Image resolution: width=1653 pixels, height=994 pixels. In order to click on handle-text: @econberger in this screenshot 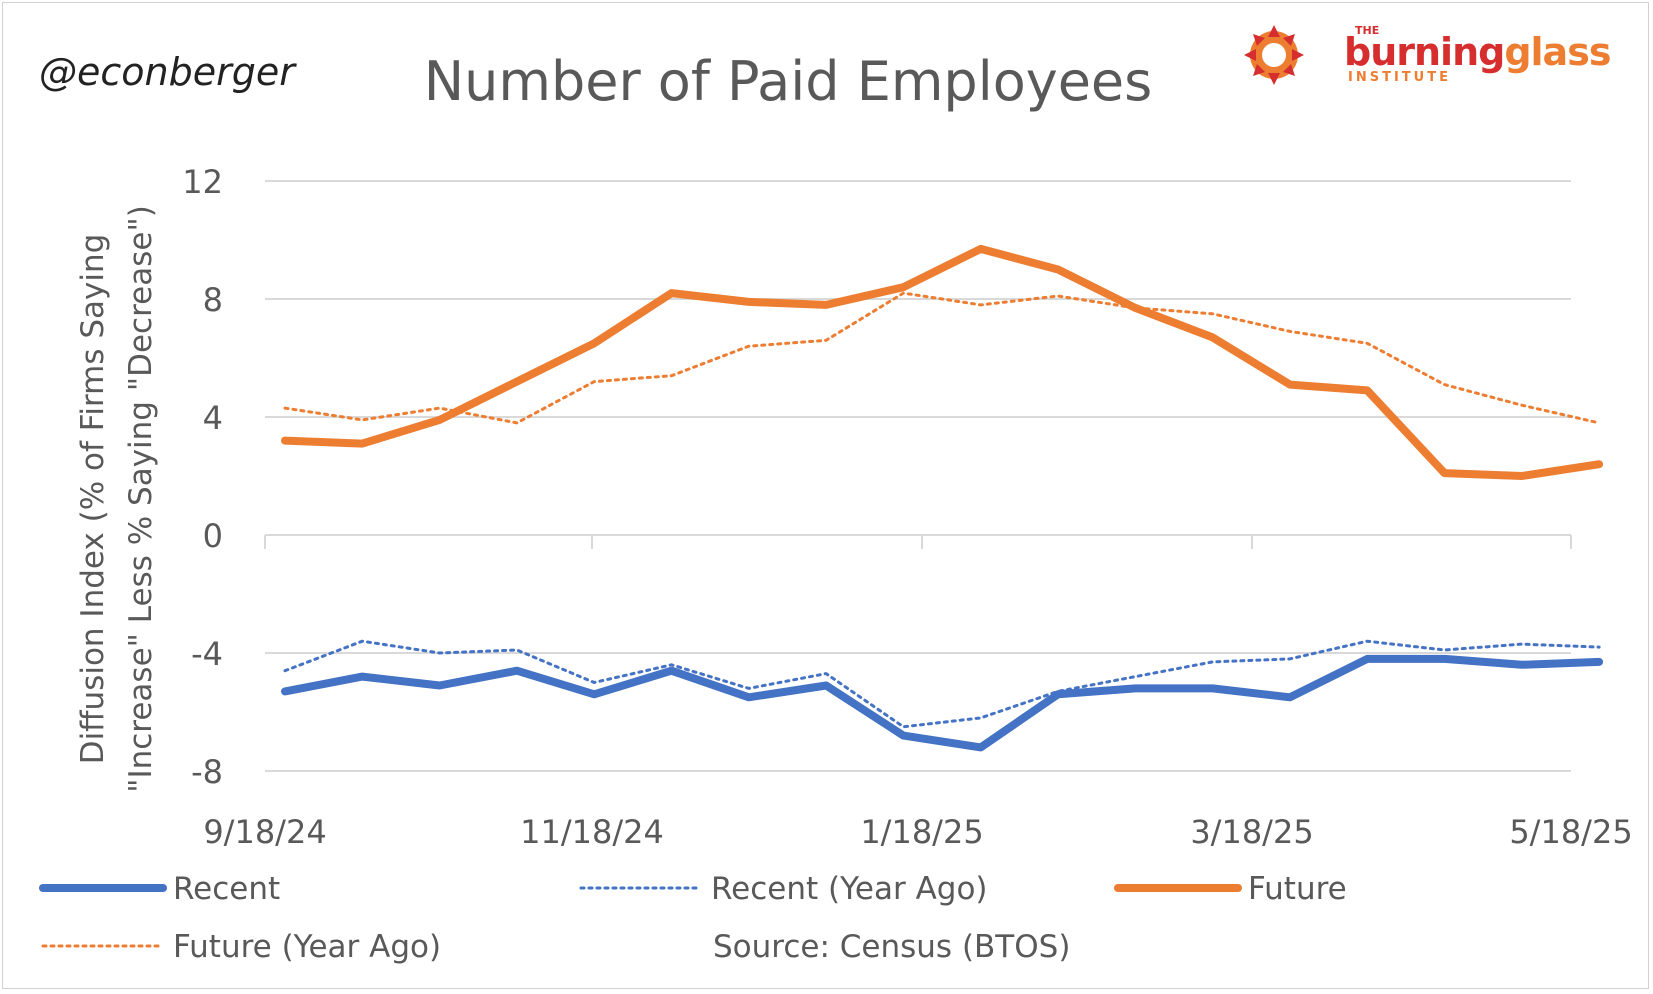, I will do `click(168, 72)`.